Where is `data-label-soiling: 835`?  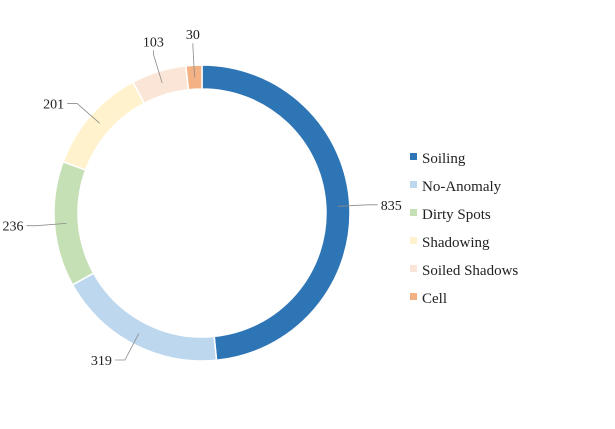 data-label-soiling: 835 is located at coordinates (391, 206).